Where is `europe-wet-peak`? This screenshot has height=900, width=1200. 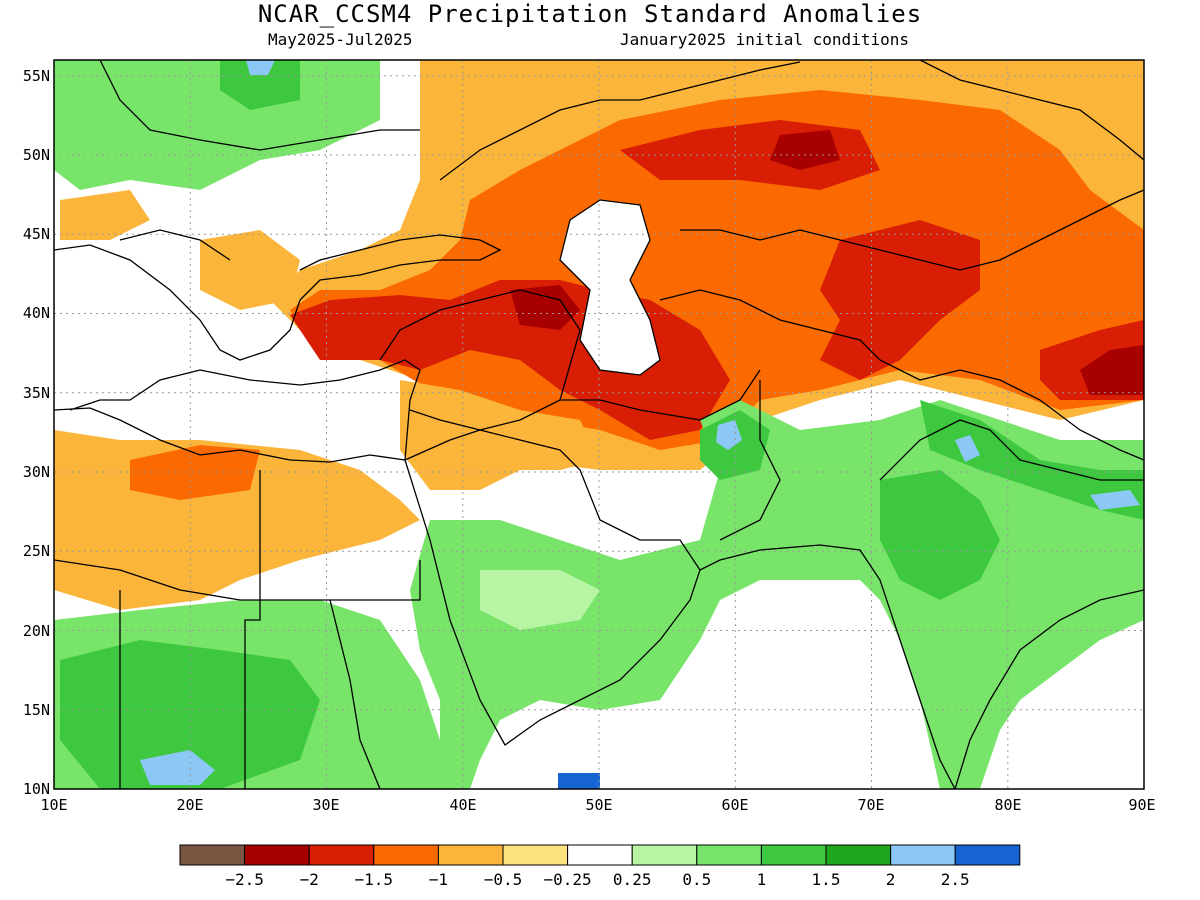
europe-wet-peak is located at coordinates (260, 67).